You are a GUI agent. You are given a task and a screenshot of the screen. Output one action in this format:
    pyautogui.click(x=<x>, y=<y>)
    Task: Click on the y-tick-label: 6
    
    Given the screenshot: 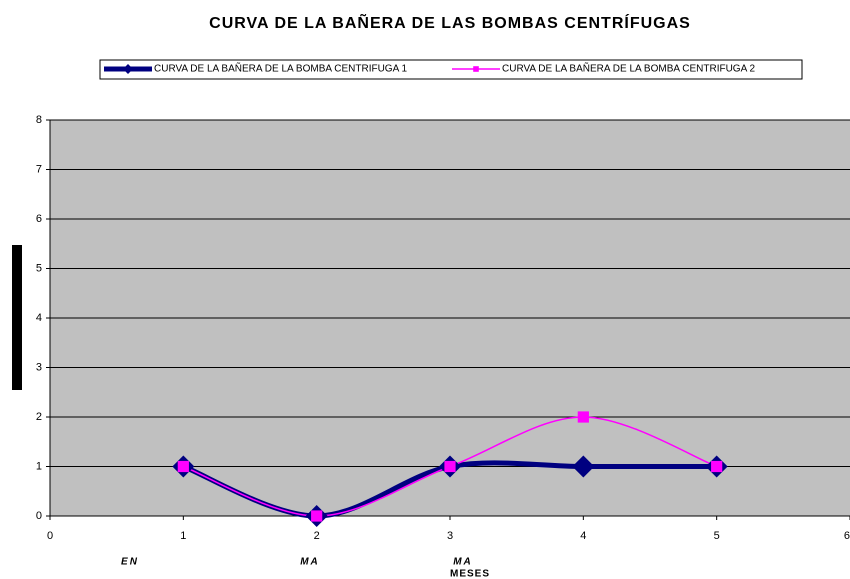 What is the action you would take?
    pyautogui.click(x=39, y=219)
    